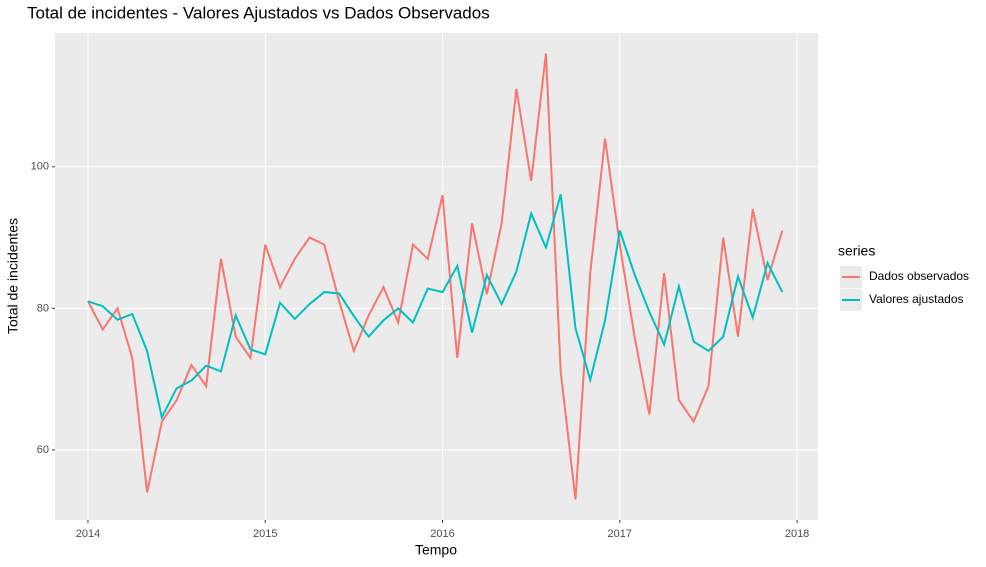  Describe the element at coordinates (442, 534) in the screenshot. I see `x-tick-label: 2016` at that location.